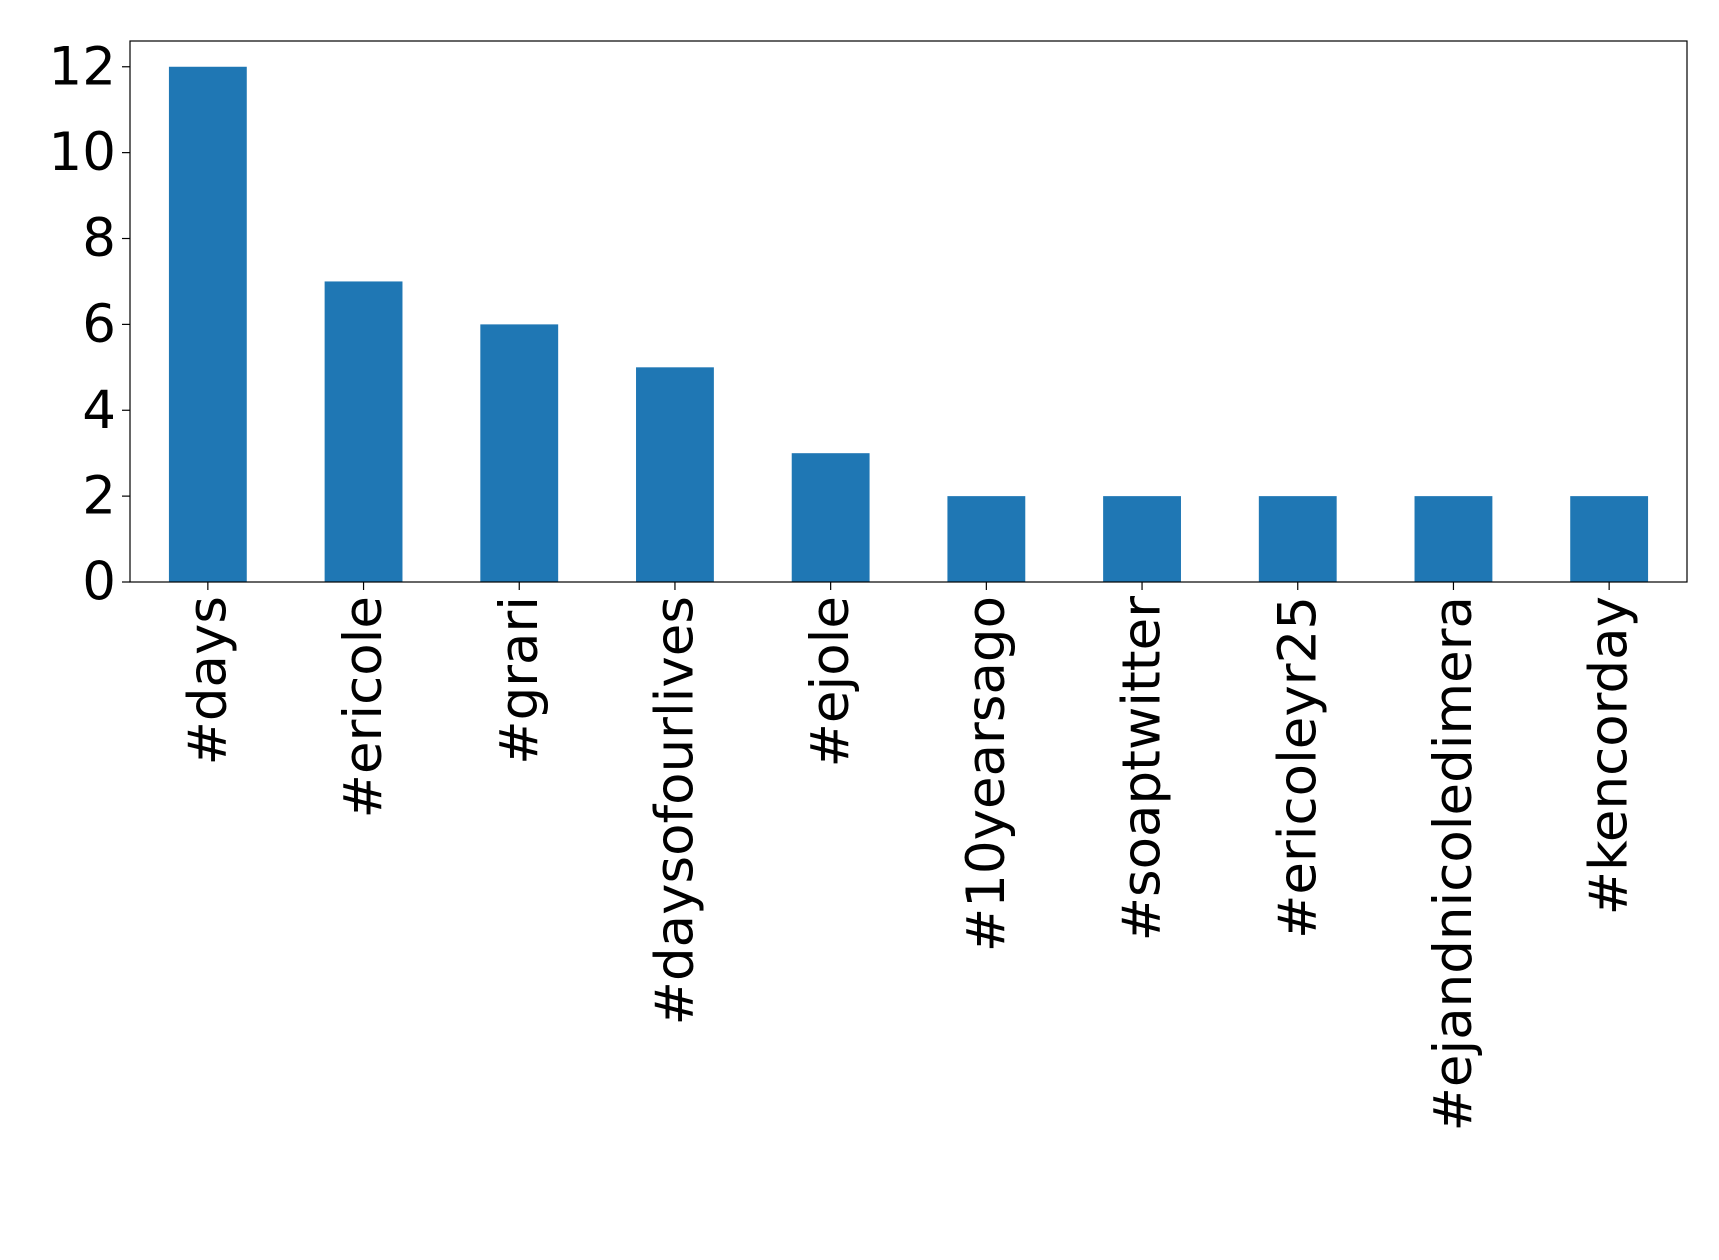 The height and width of the screenshot is (1260, 1719). What do you see at coordinates (1297, 767) in the screenshot?
I see `x-tick-label: #ericoleyr25` at bounding box center [1297, 767].